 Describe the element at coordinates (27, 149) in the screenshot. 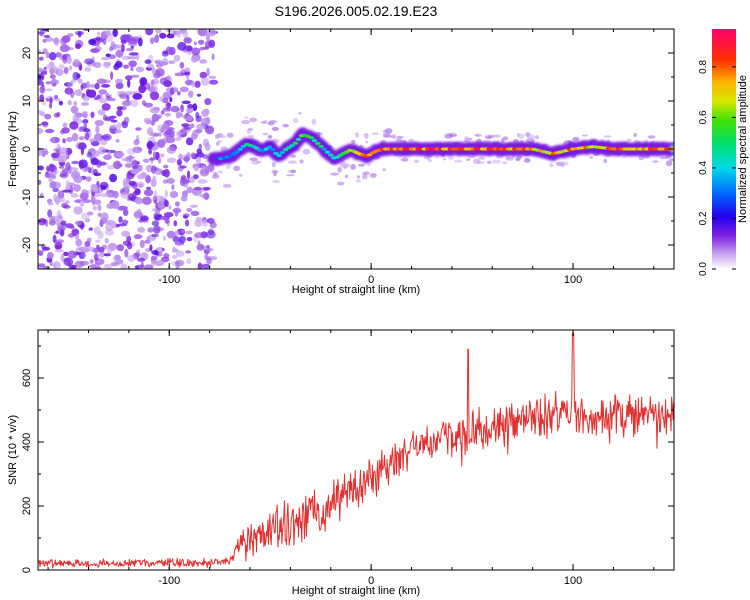

I see `y-tick-label: 0` at that location.